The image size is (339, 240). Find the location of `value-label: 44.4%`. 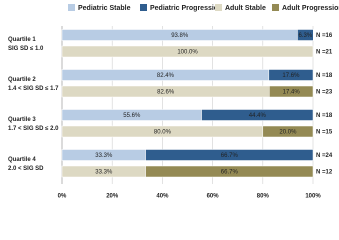

value-label: 44.4% is located at coordinates (258, 116).